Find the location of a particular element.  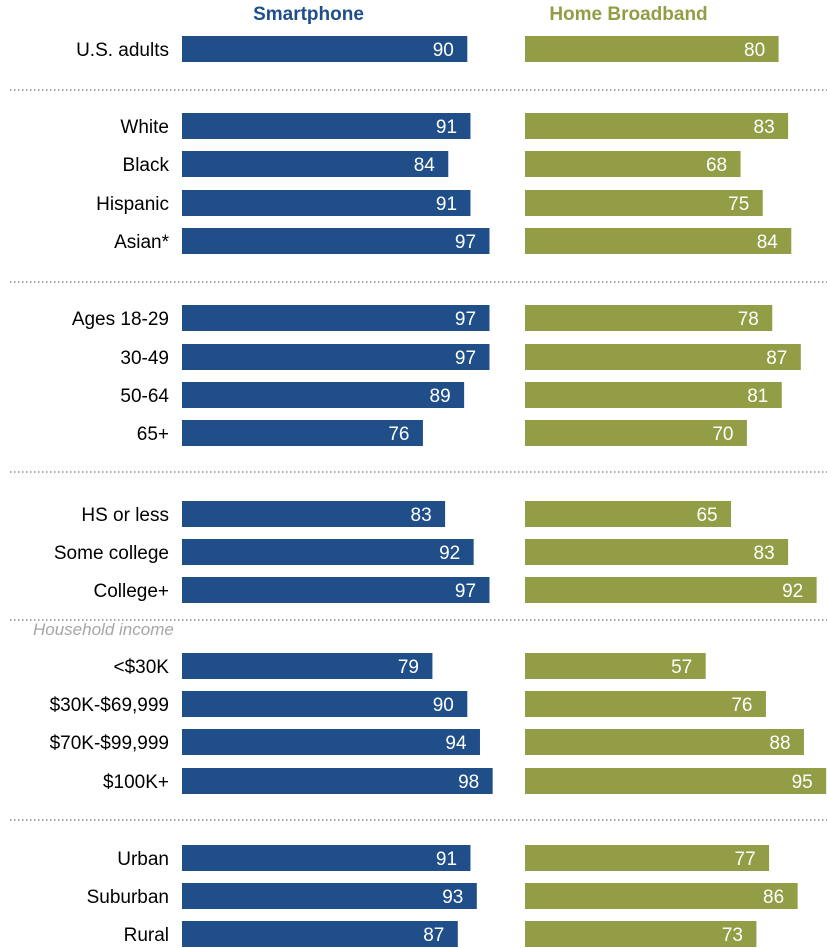

row-label: Urban is located at coordinates (143, 859).